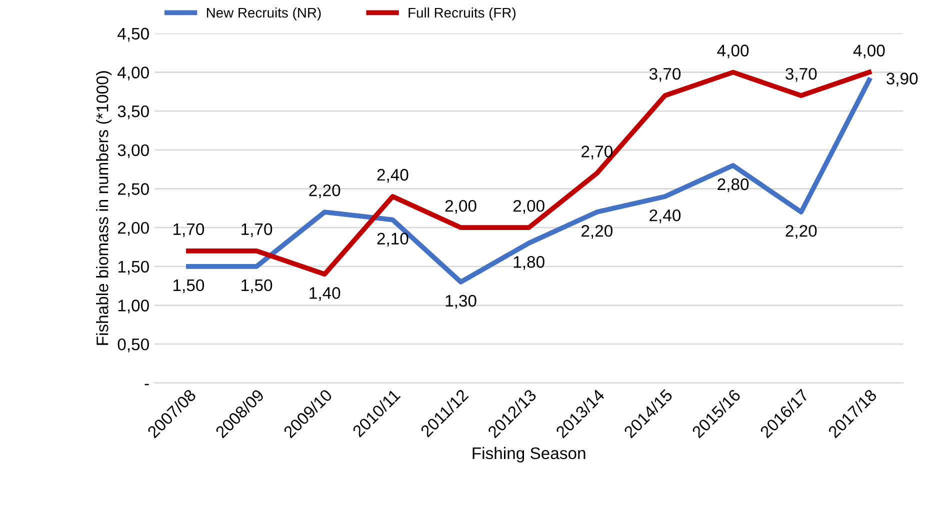 This screenshot has height=514, width=936. I want to click on y-tick-label: 3,00, so click(133, 151).